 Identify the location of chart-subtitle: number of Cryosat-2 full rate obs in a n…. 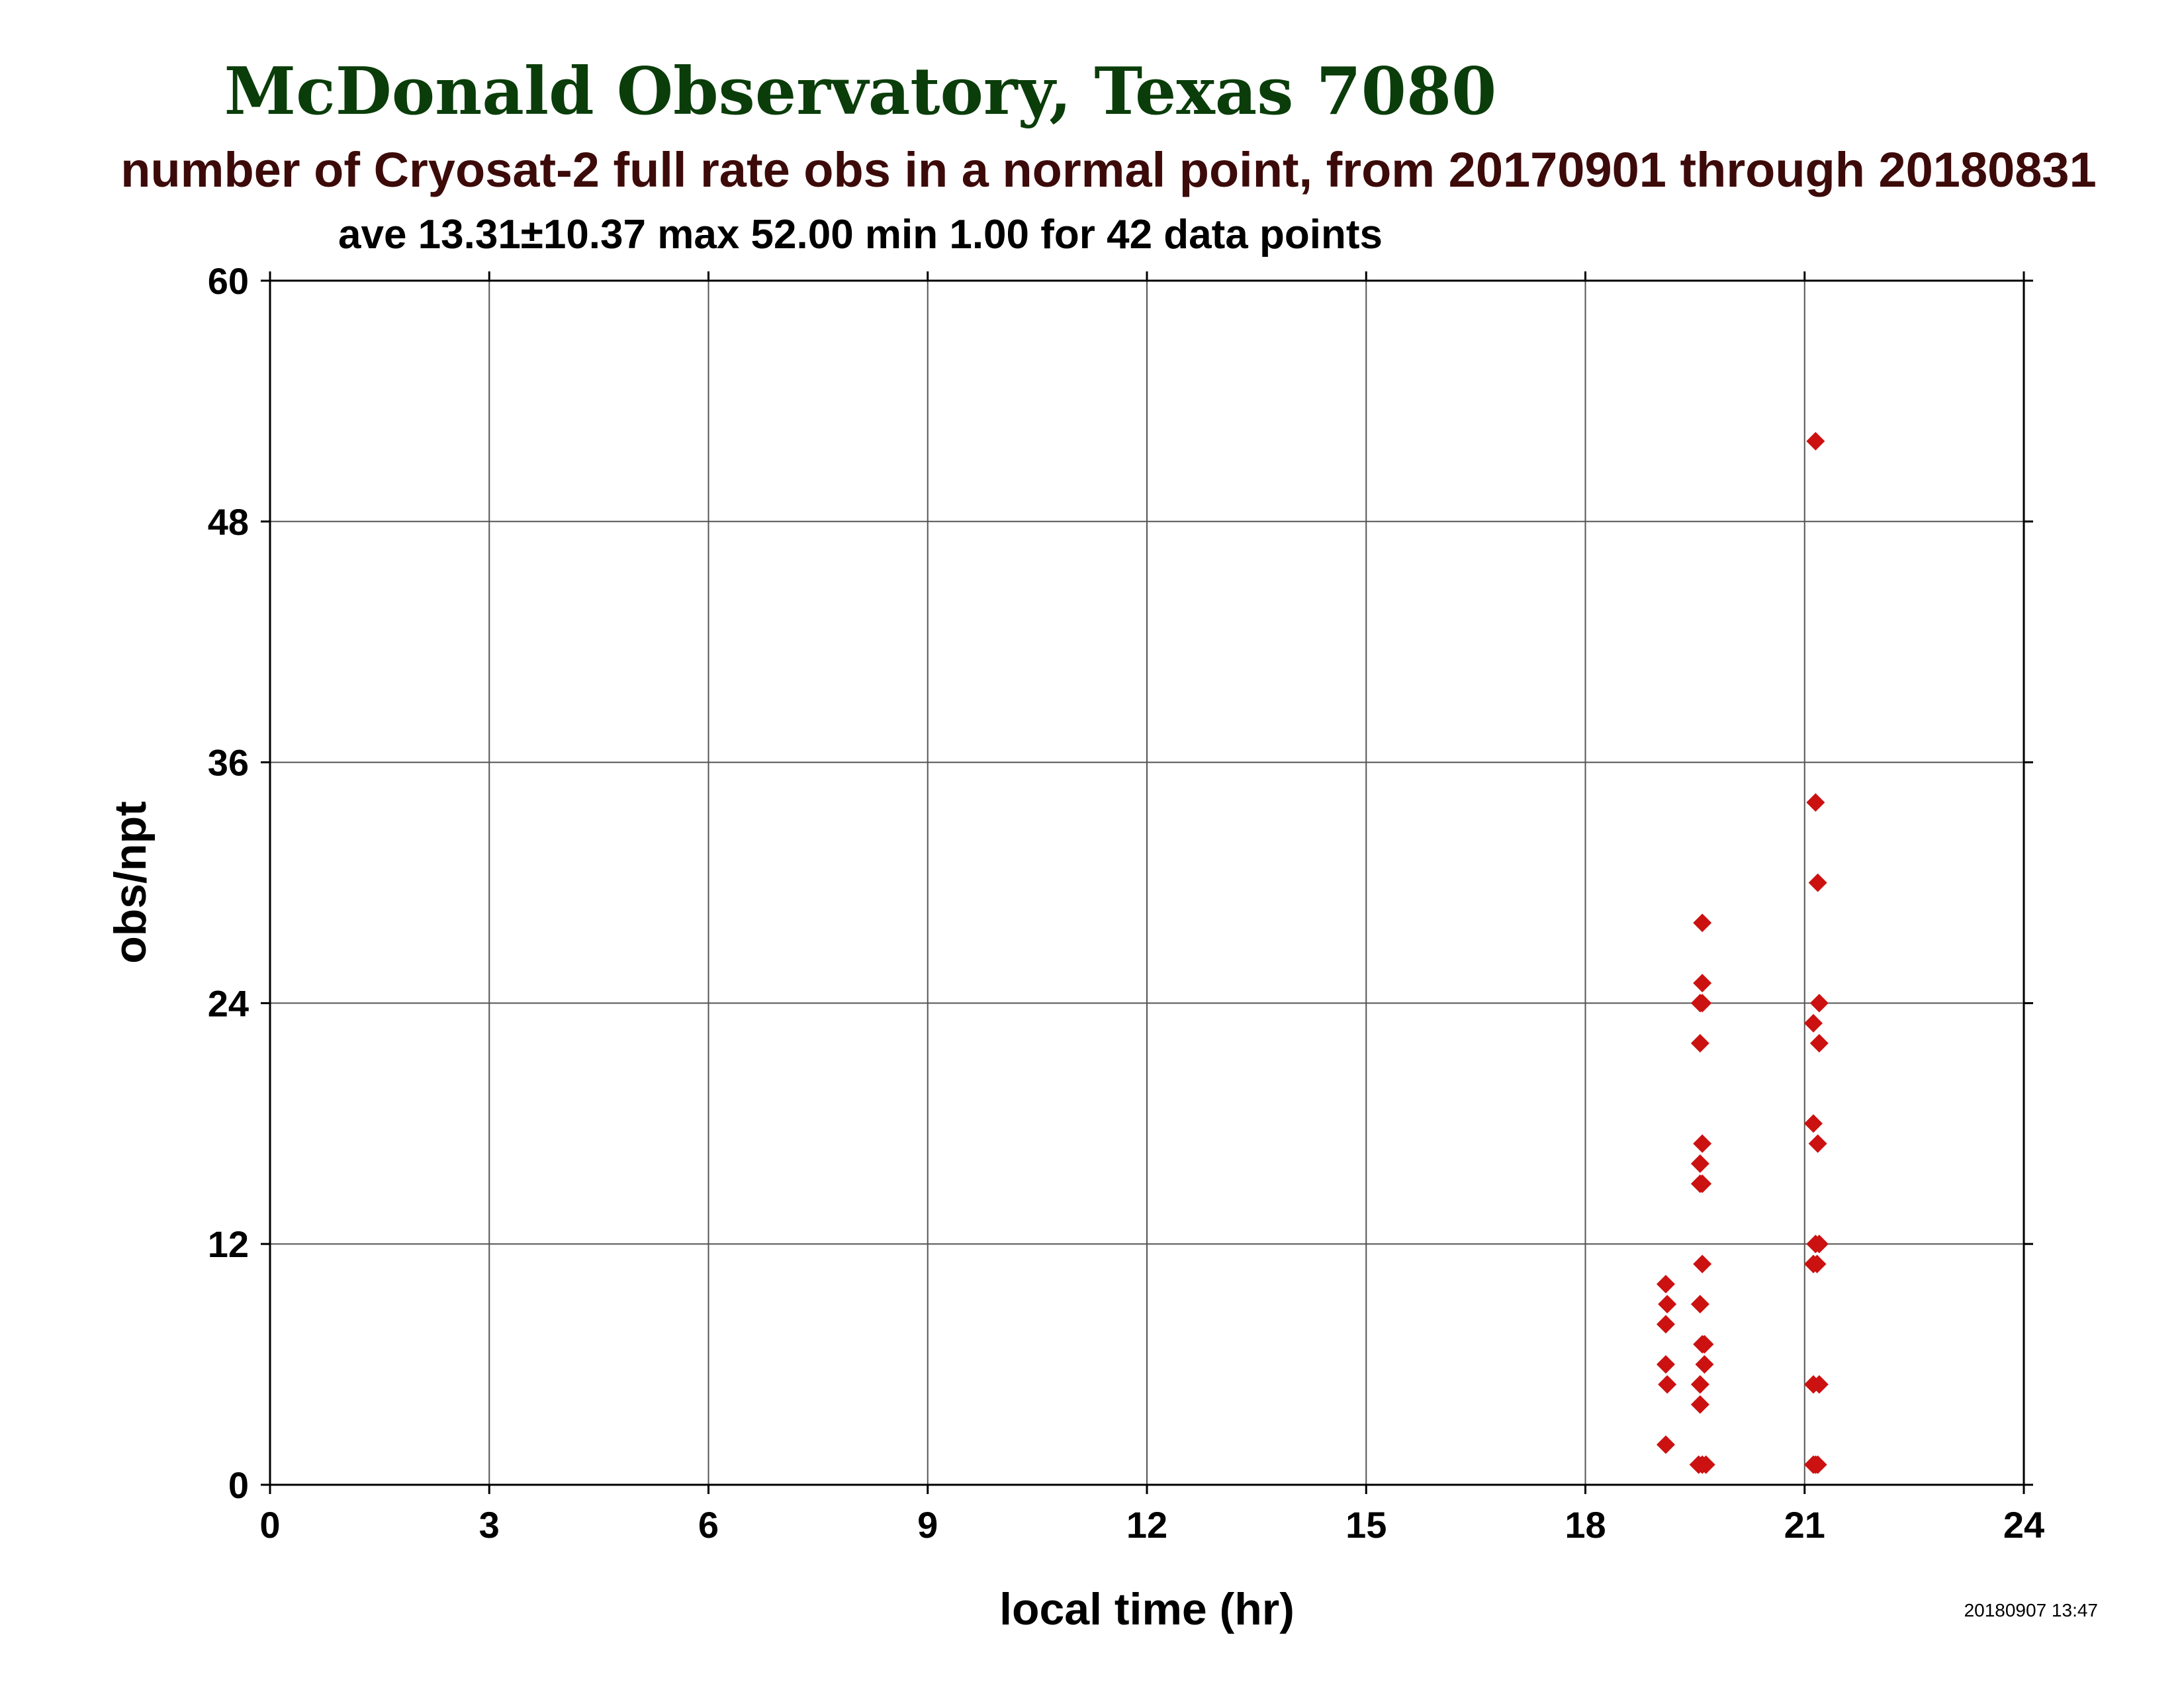
(1108, 169).